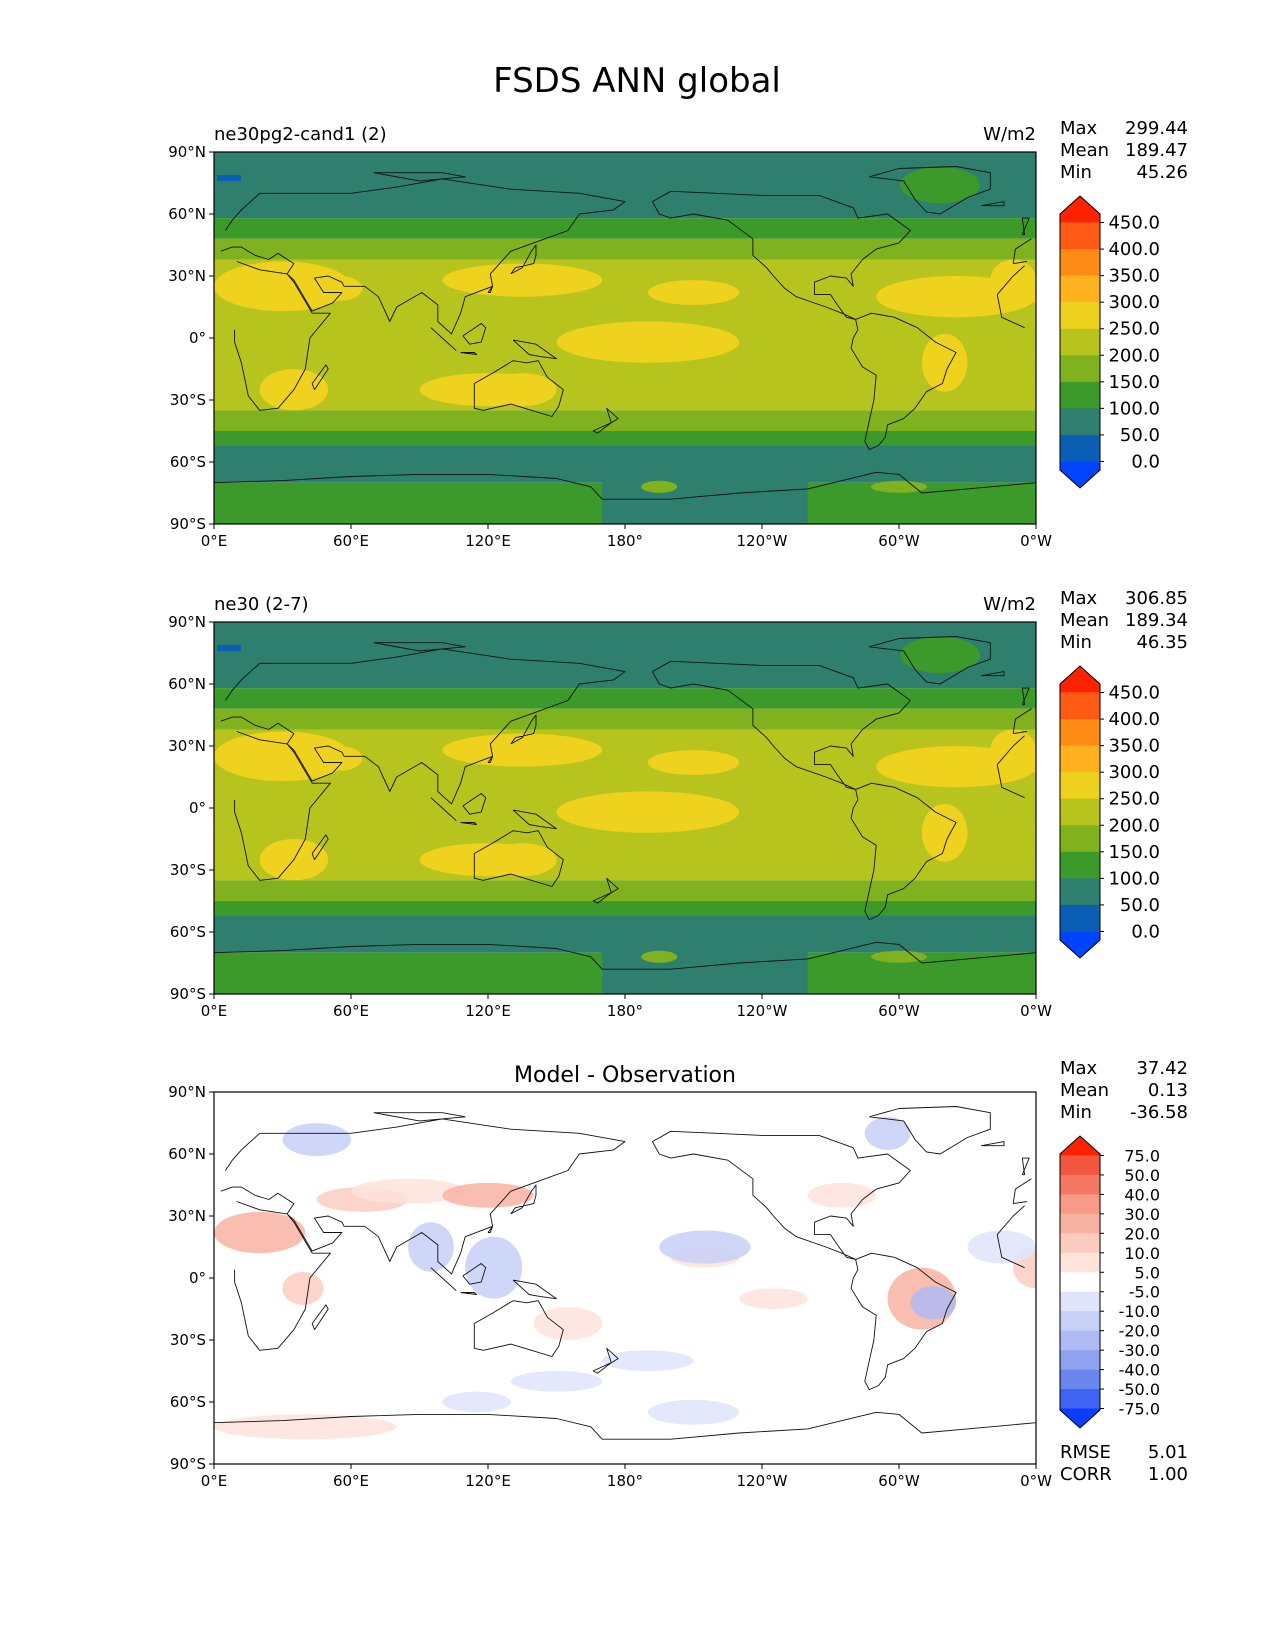 The width and height of the screenshot is (1275, 1650). Describe the element at coordinates (625, 1075) in the screenshot. I see `panel-title: Model - Observation` at that location.